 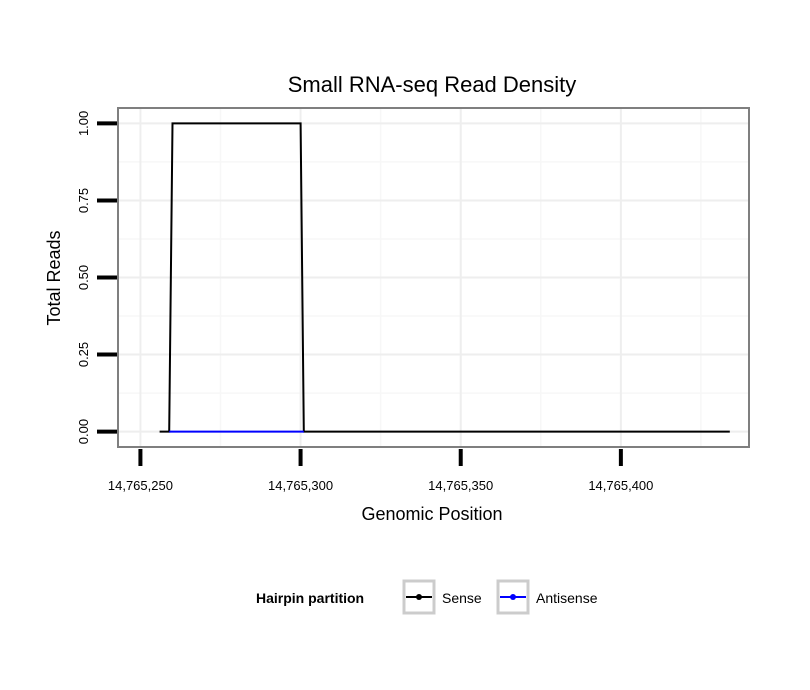 I want to click on x-axis-title: Genomic Position, so click(x=431, y=514).